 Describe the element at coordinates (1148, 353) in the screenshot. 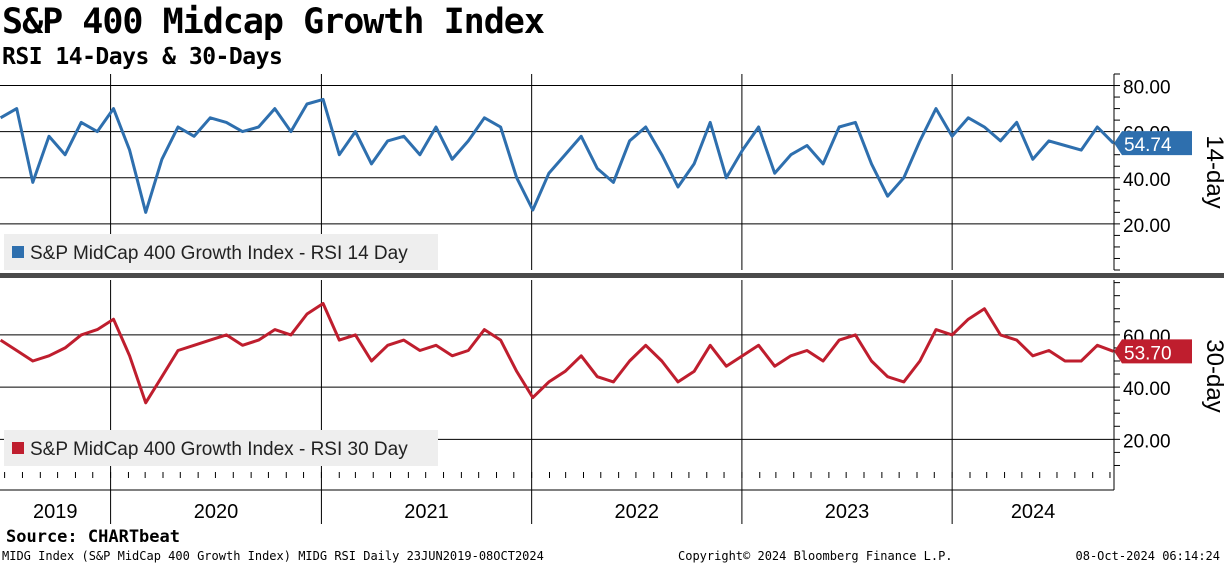

I see `last-value-label: 53.70` at that location.